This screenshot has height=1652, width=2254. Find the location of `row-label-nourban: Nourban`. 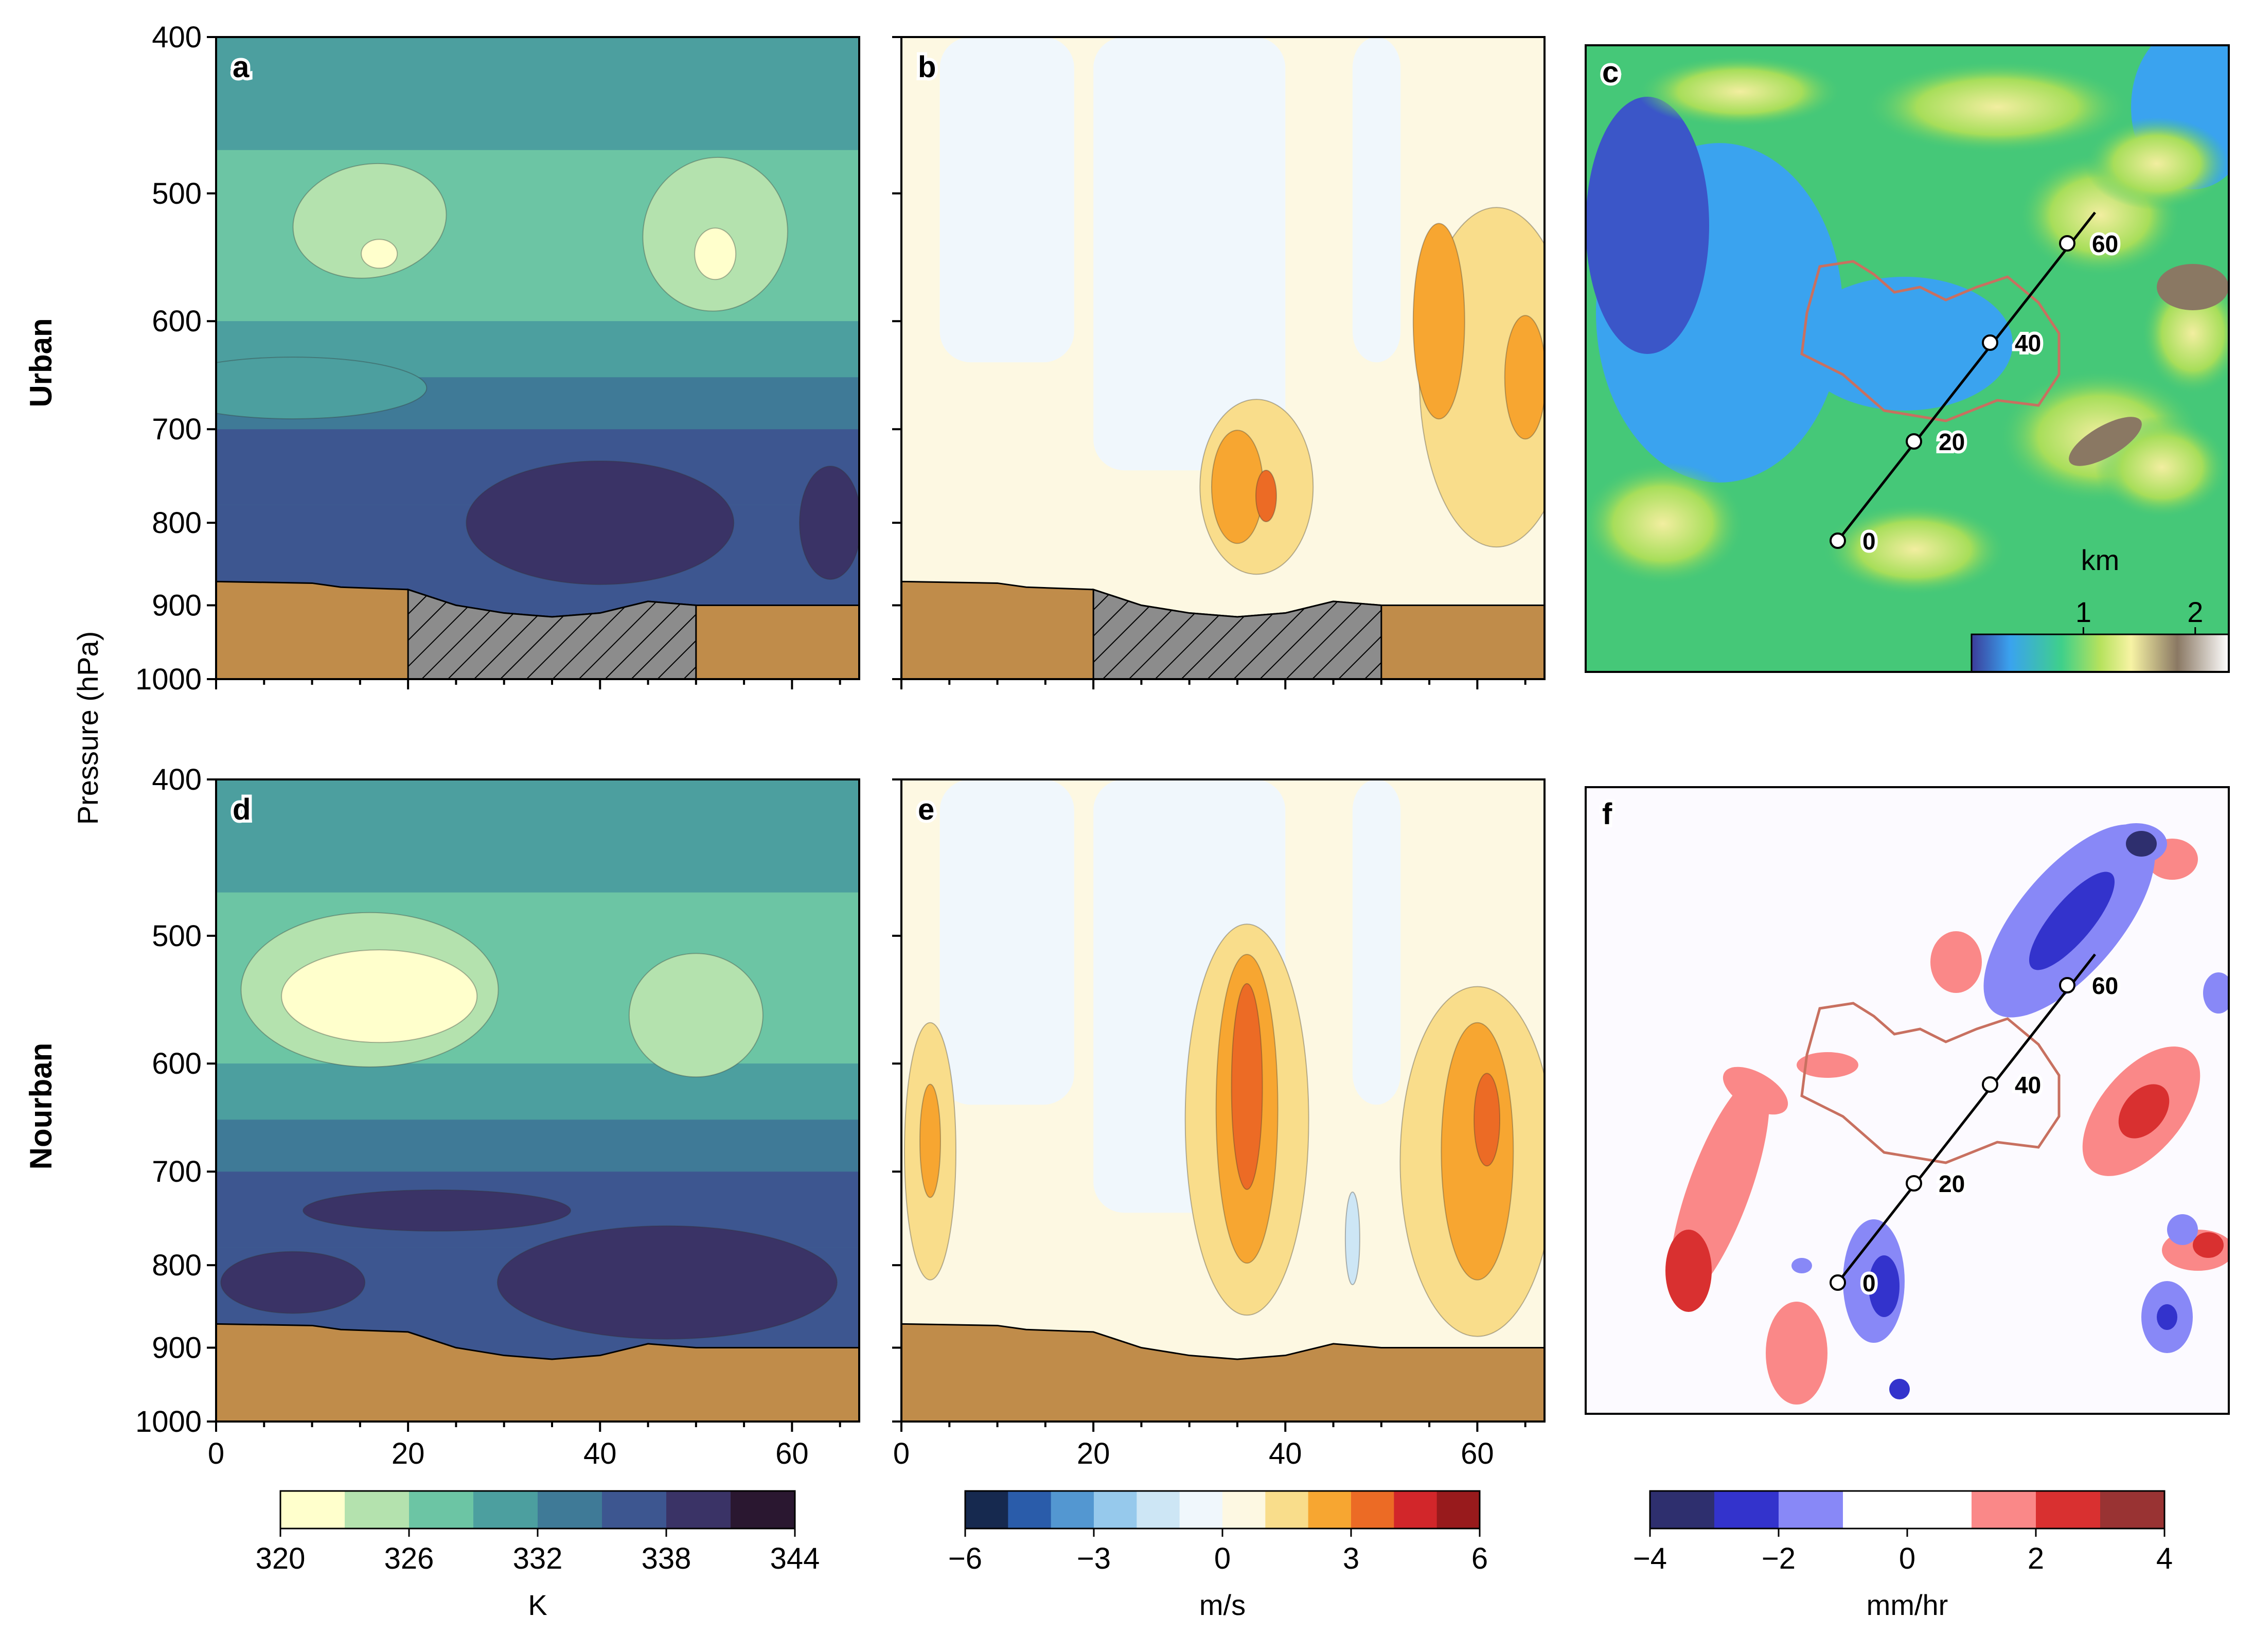

row-label-nourban: Nourban is located at coordinates (41, 1106).